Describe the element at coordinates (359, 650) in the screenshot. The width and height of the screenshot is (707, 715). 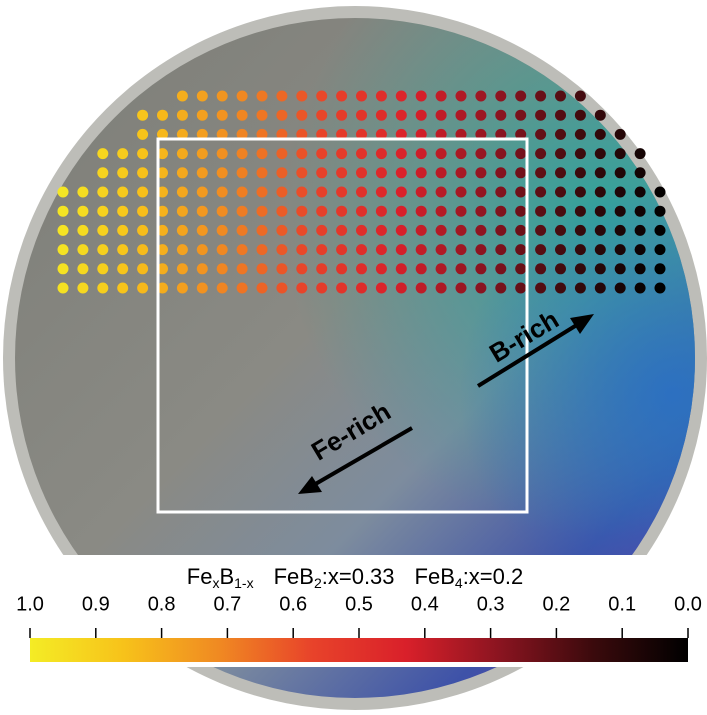
I see `colorbar` at that location.